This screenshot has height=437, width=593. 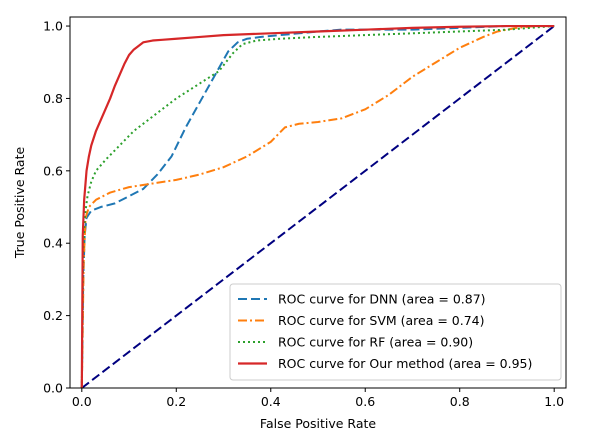 What do you see at coordinates (53, 98) in the screenshot?
I see `y-tick-label: 0.8` at bounding box center [53, 98].